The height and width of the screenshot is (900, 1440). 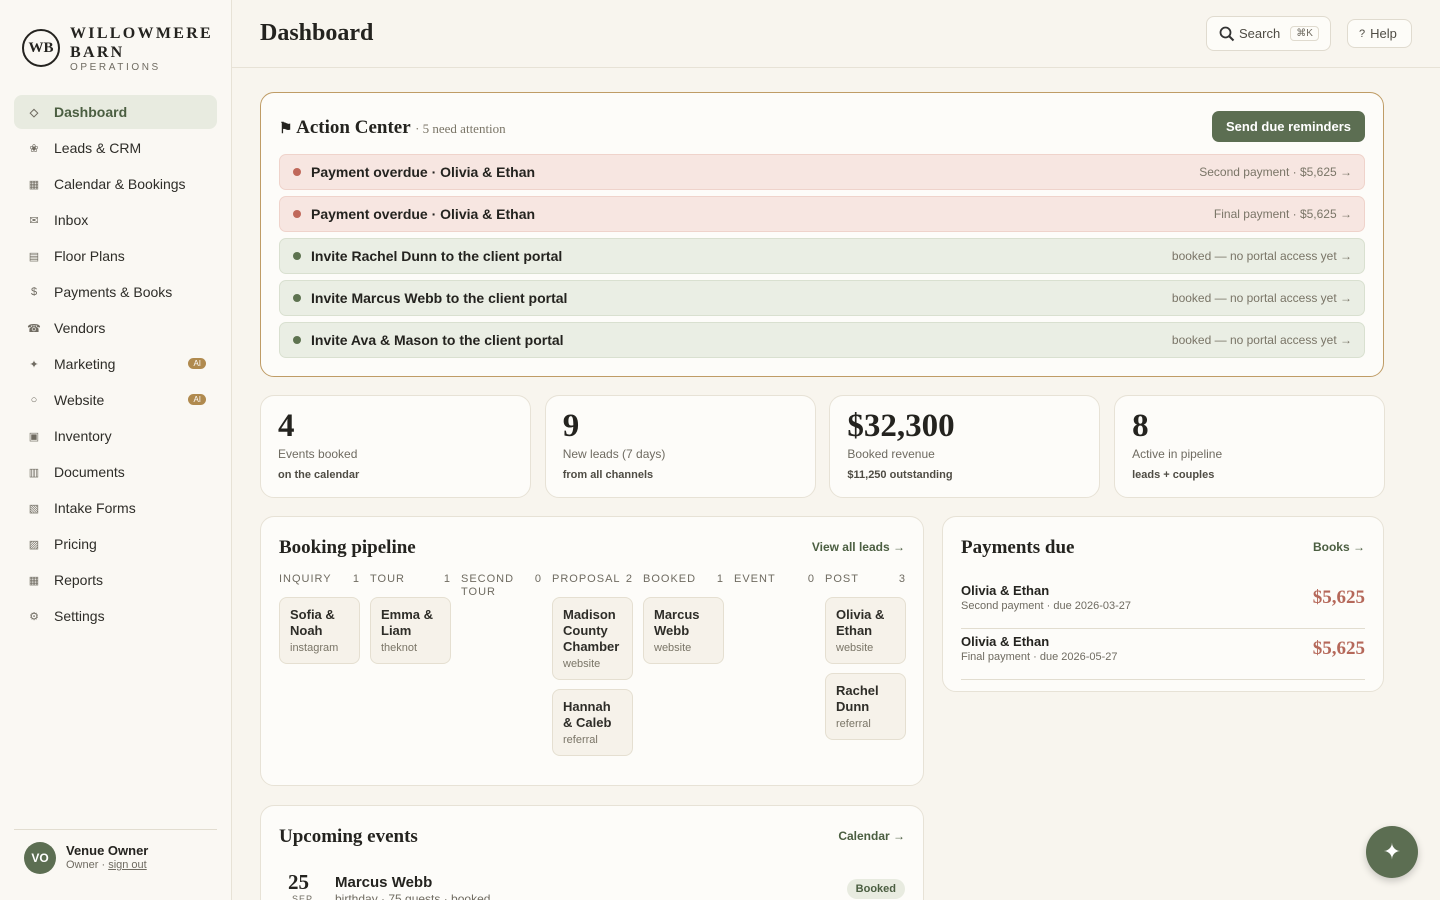 I want to click on flag: ⚑, so click(x=286, y=129).